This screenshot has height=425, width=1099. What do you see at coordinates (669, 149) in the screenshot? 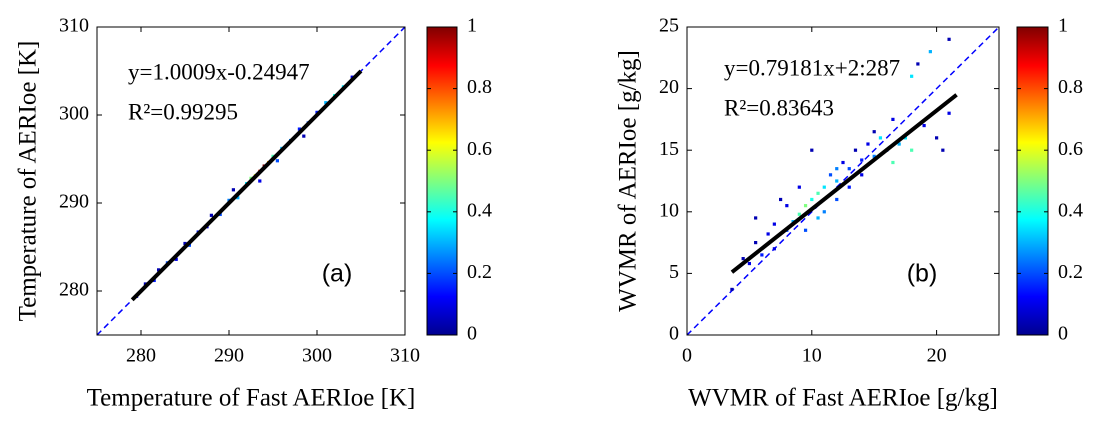
I see `y-tick-label: 15` at bounding box center [669, 149].